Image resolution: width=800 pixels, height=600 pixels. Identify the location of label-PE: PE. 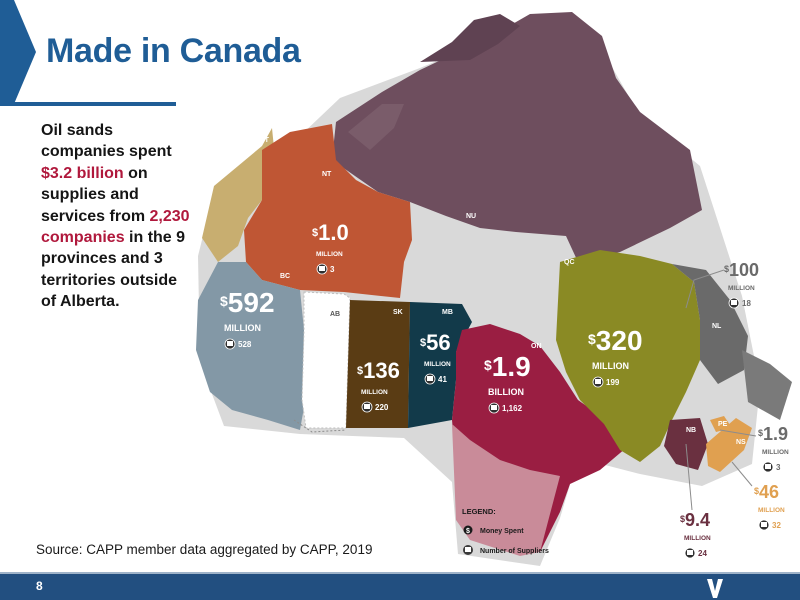
(723, 424).